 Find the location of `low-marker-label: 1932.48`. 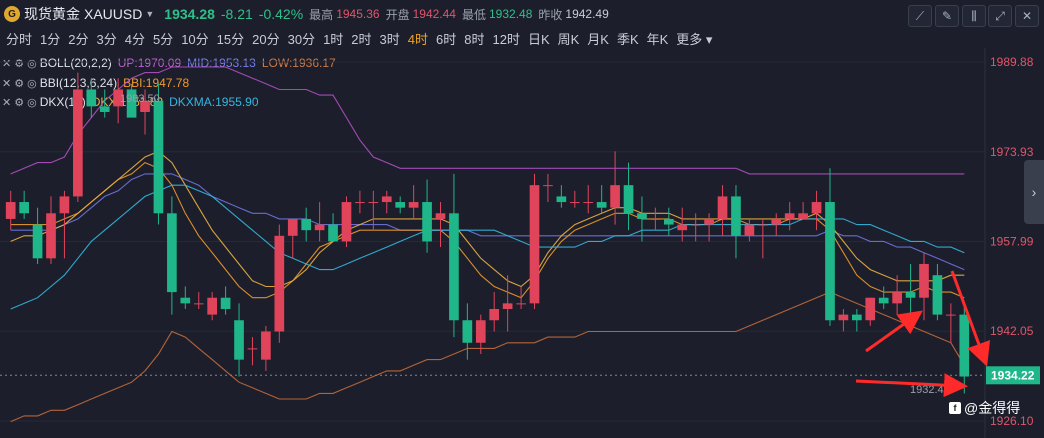

low-marker-label: 1932.48 is located at coordinates (930, 390).